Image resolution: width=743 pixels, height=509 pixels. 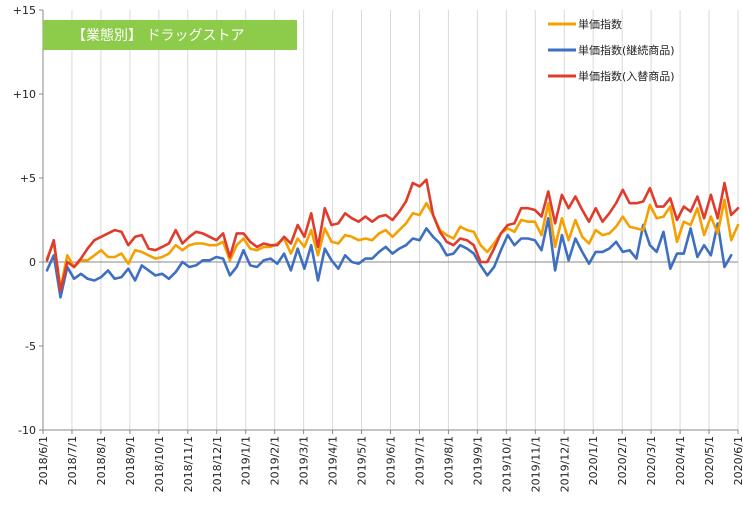 I want to click on y-tick-label: +5, so click(x=28, y=178).